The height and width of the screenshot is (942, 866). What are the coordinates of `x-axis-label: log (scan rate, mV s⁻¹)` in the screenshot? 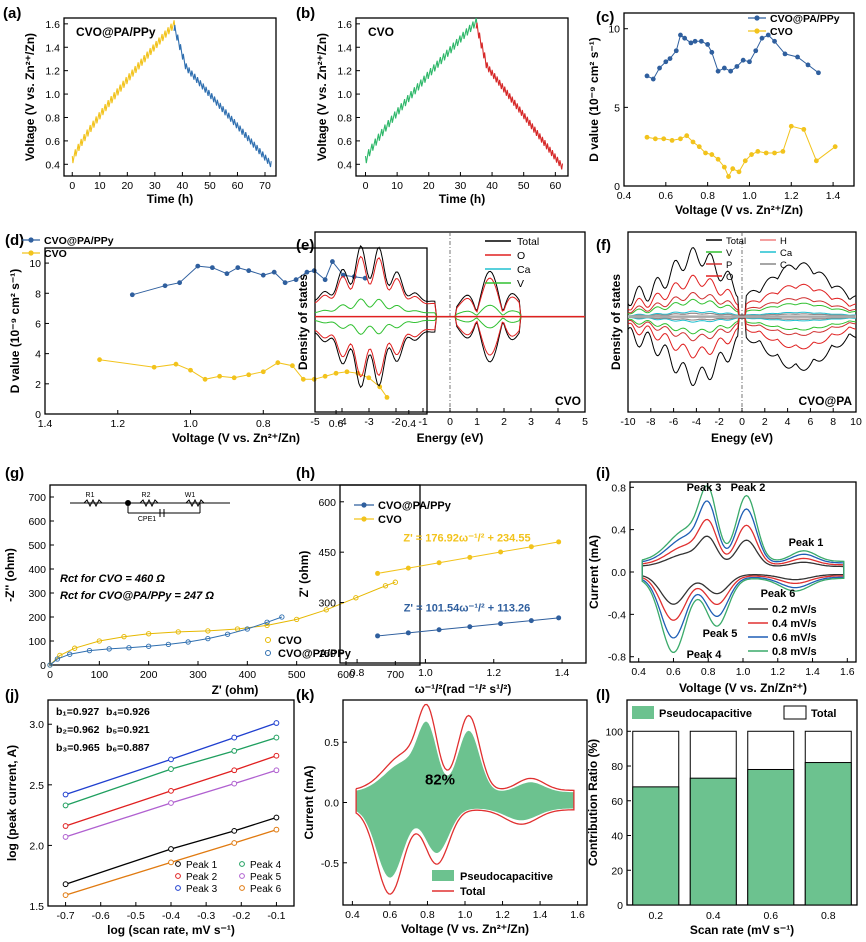 It's located at (171, 930).